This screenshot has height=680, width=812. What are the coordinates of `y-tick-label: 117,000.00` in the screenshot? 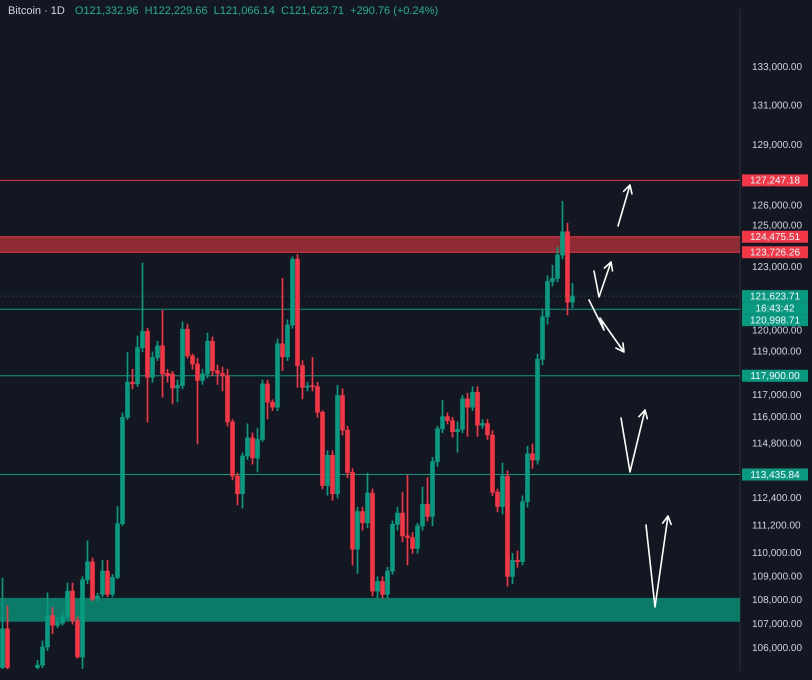 It's located at (777, 396).